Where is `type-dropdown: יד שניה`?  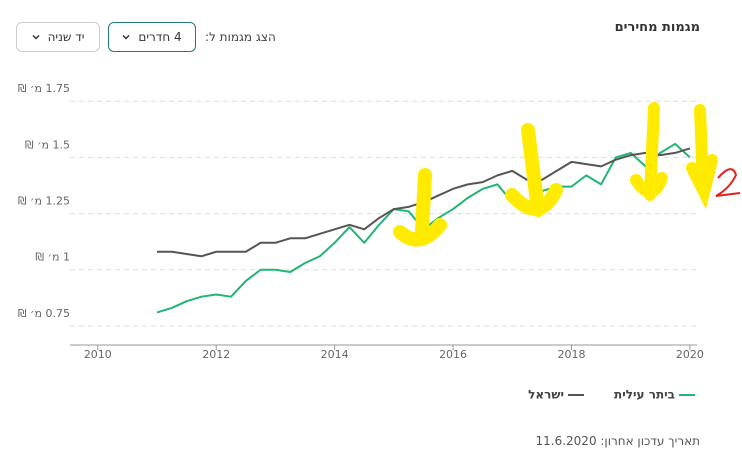 type-dropdown: יד שניה is located at coordinates (58, 37).